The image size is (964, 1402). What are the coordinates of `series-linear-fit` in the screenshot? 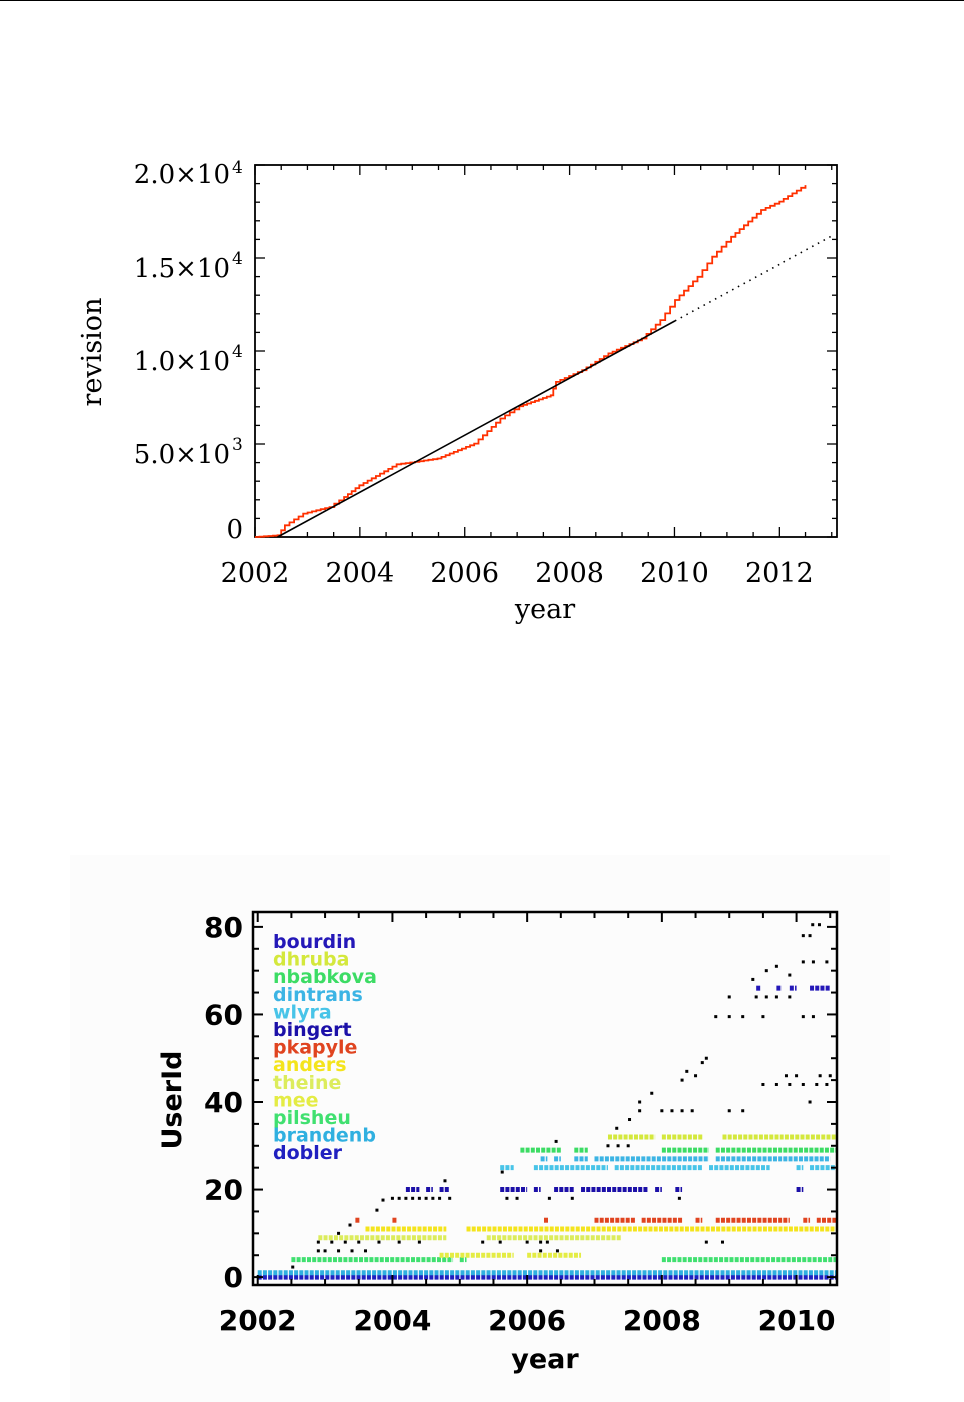 It's located at (476, 429).